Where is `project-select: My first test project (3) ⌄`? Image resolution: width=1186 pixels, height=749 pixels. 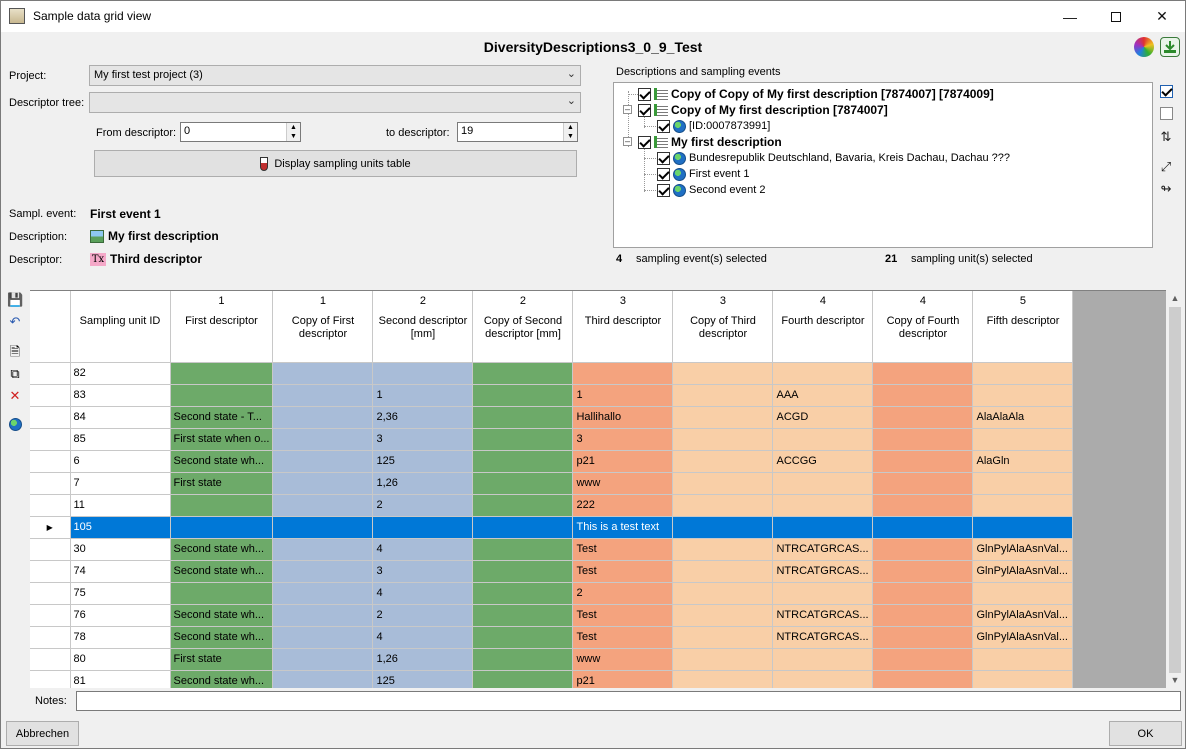 project-select: My first test project (3) ⌄ is located at coordinates (335, 75).